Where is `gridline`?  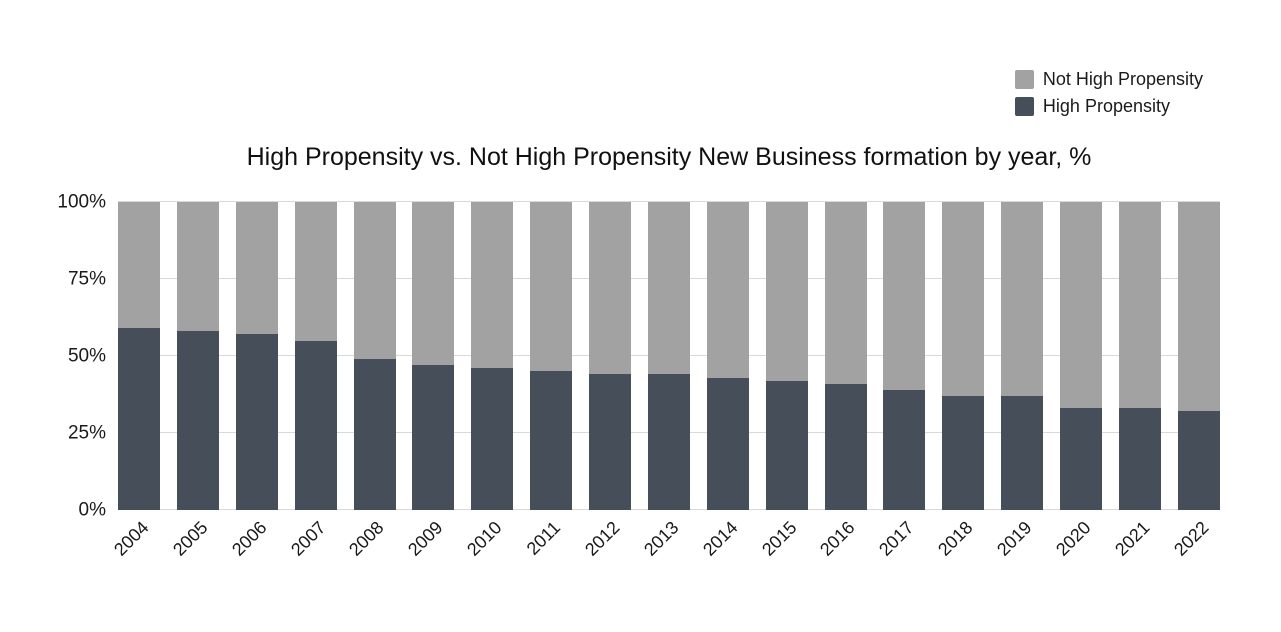
gridline is located at coordinates (669, 201).